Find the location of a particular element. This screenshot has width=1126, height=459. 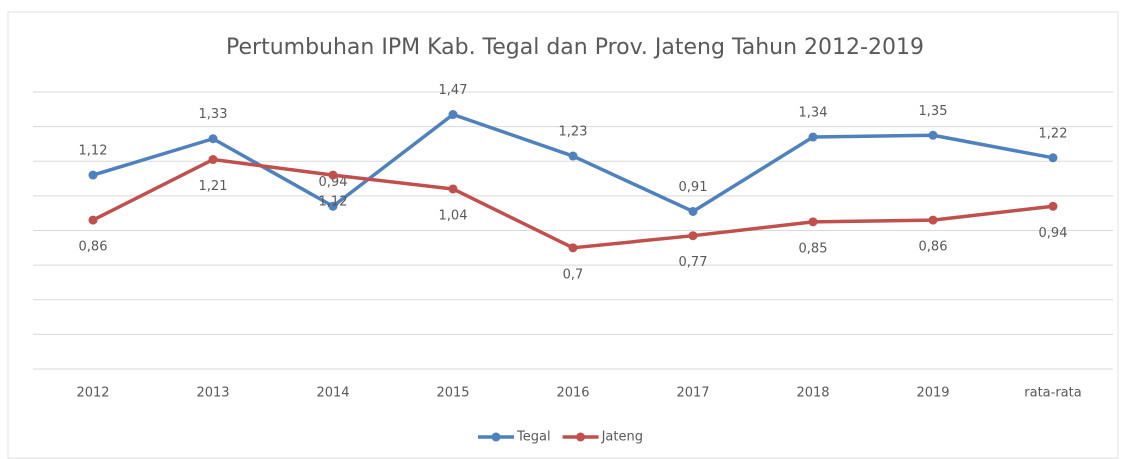

data-label: 1,21 is located at coordinates (213, 186).